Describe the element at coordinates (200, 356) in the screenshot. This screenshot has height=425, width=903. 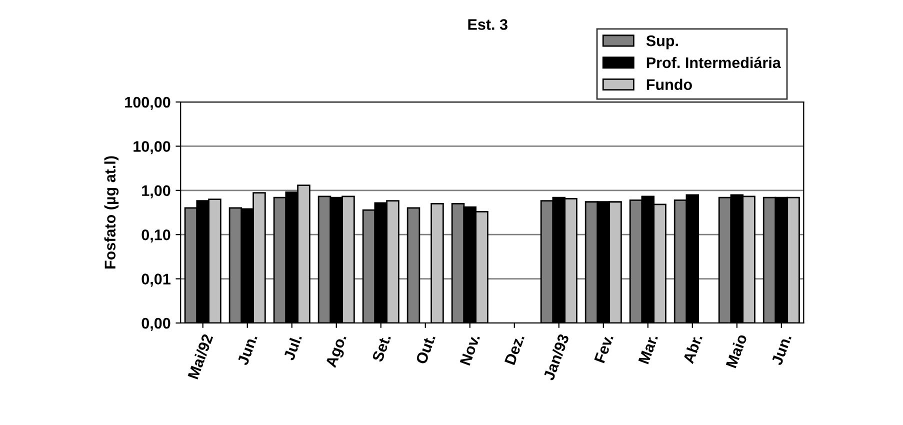
I see `x-tick-label: Mai/92` at that location.